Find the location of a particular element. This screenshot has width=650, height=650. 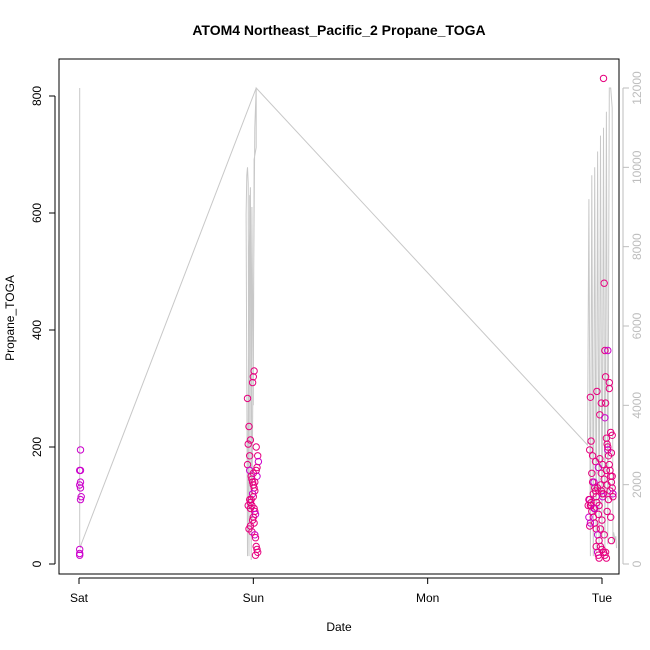

x-tick-label: Mon is located at coordinates (427, 598).